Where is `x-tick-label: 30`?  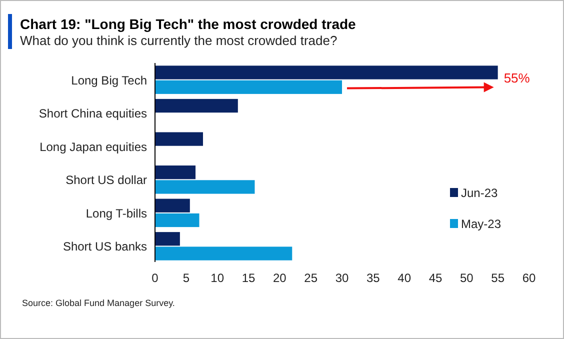
x-tick-label: 30 is located at coordinates (342, 278).